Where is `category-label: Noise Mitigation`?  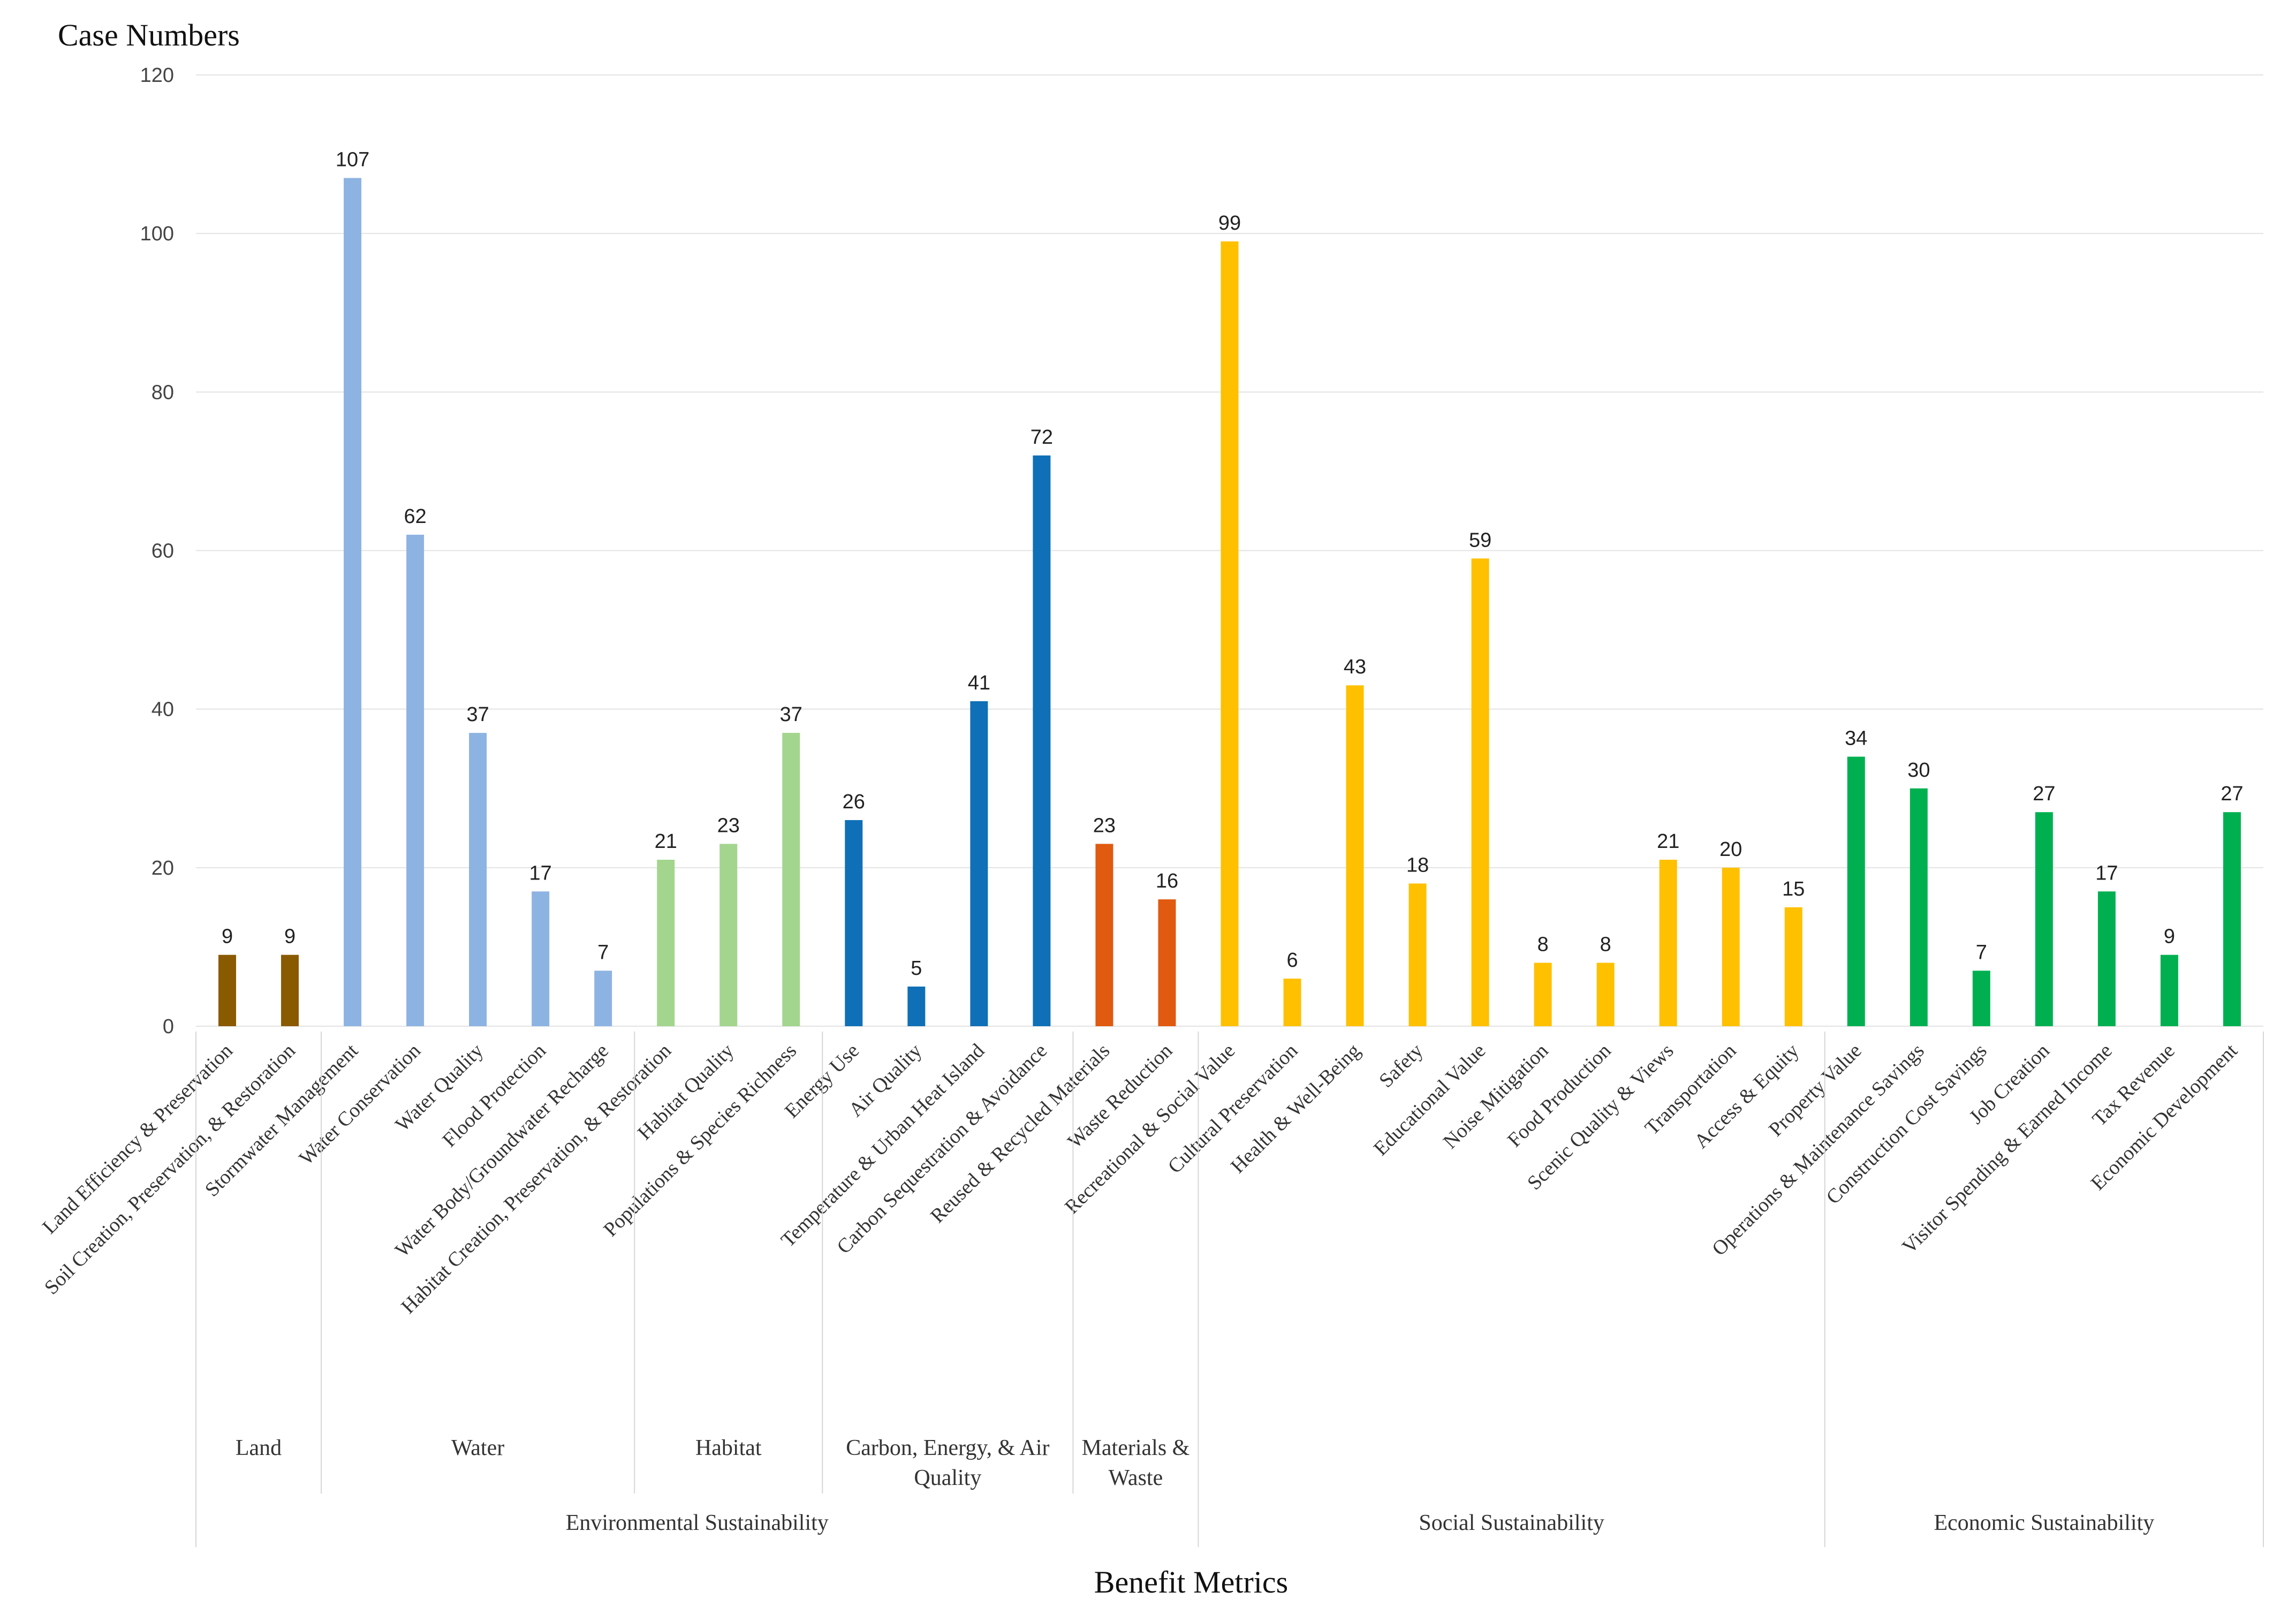
category-label: Noise Mitigation is located at coordinates (1496, 1097).